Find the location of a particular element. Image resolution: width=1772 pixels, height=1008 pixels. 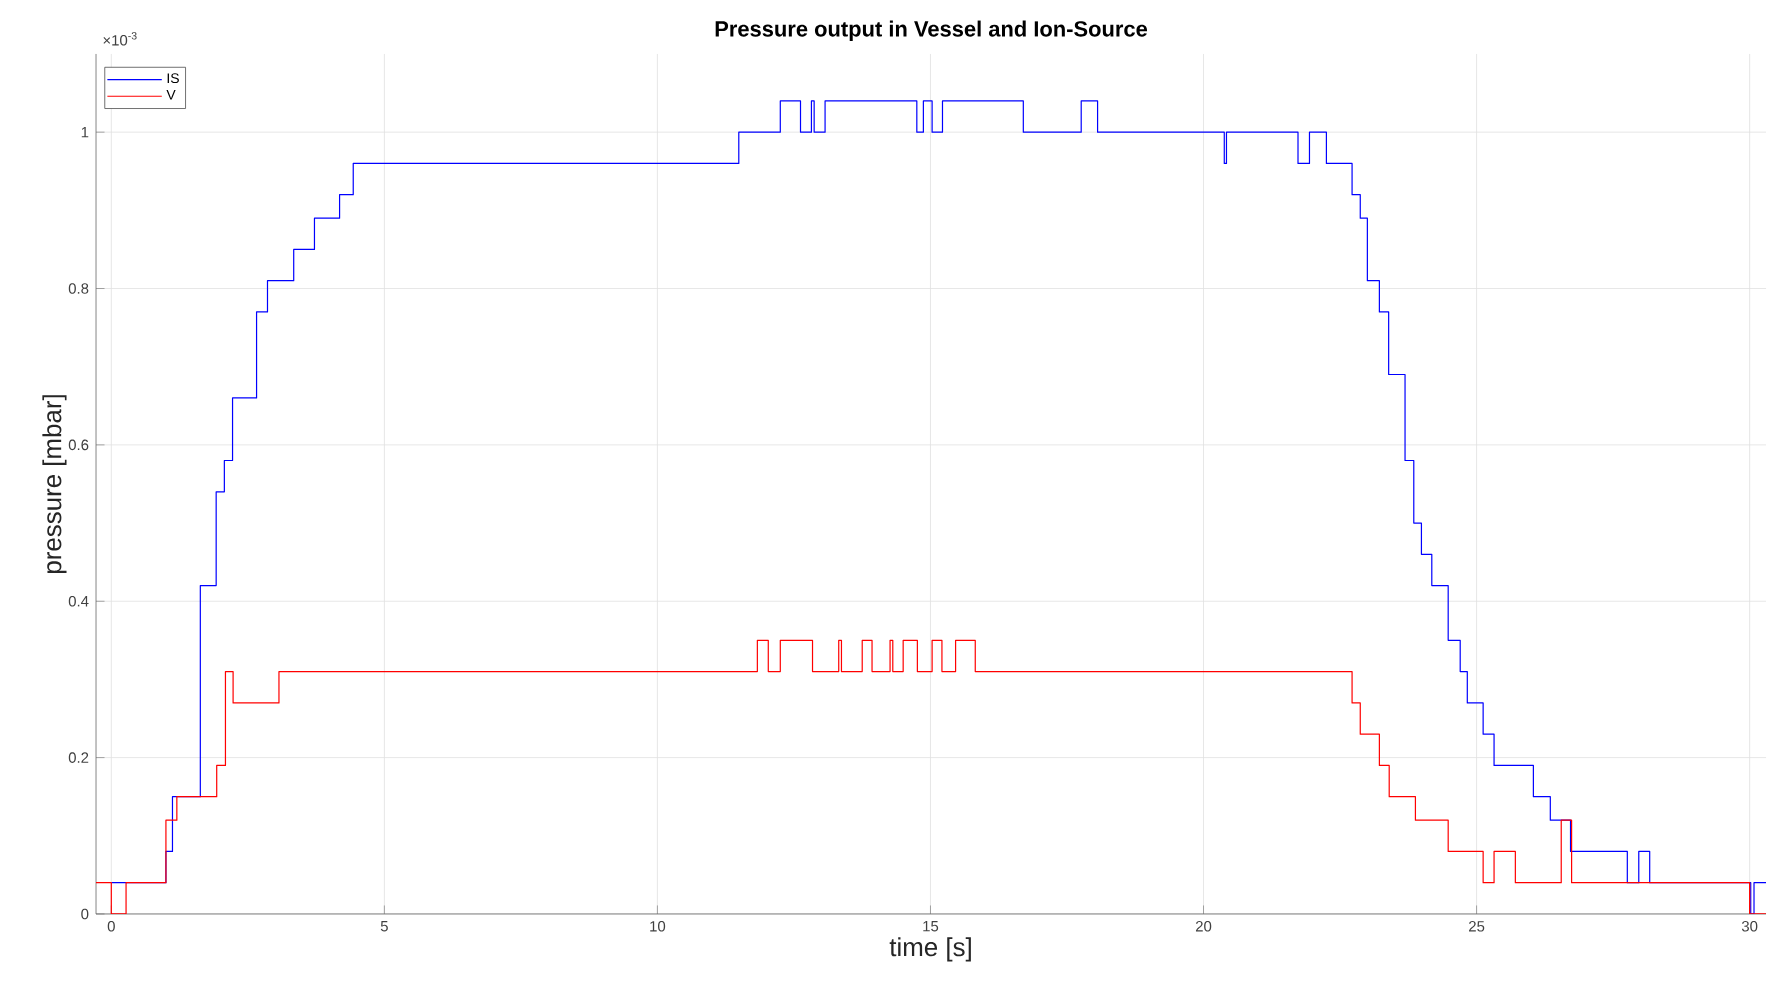

x-axis-title: time [s] is located at coordinates (930, 949).